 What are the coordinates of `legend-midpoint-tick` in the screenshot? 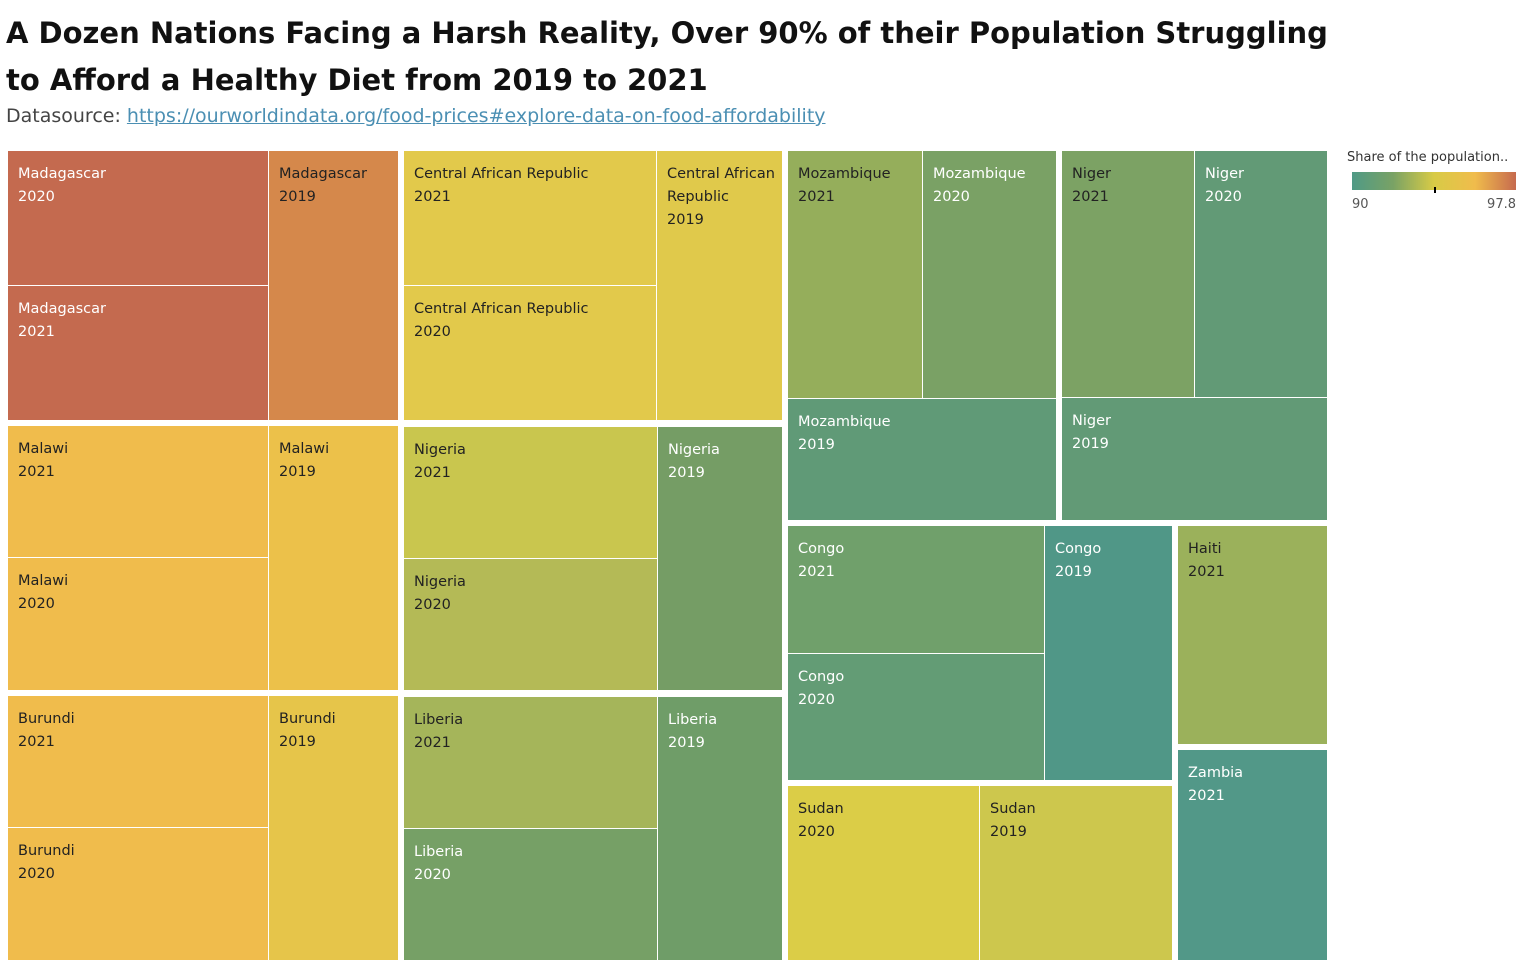 It's located at (1435, 190).